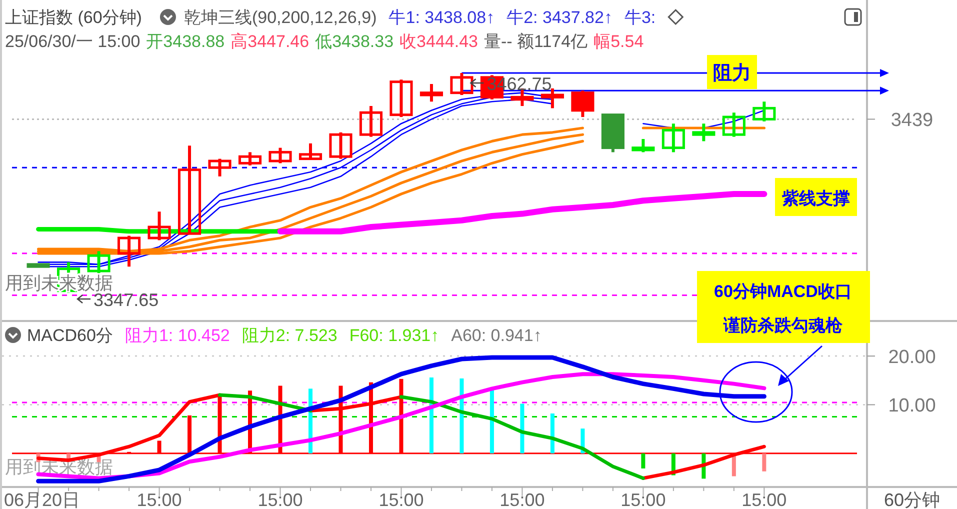 This screenshot has height=509, width=957. I want to click on annotation: 阻力2: 7.523, so click(290, 335).